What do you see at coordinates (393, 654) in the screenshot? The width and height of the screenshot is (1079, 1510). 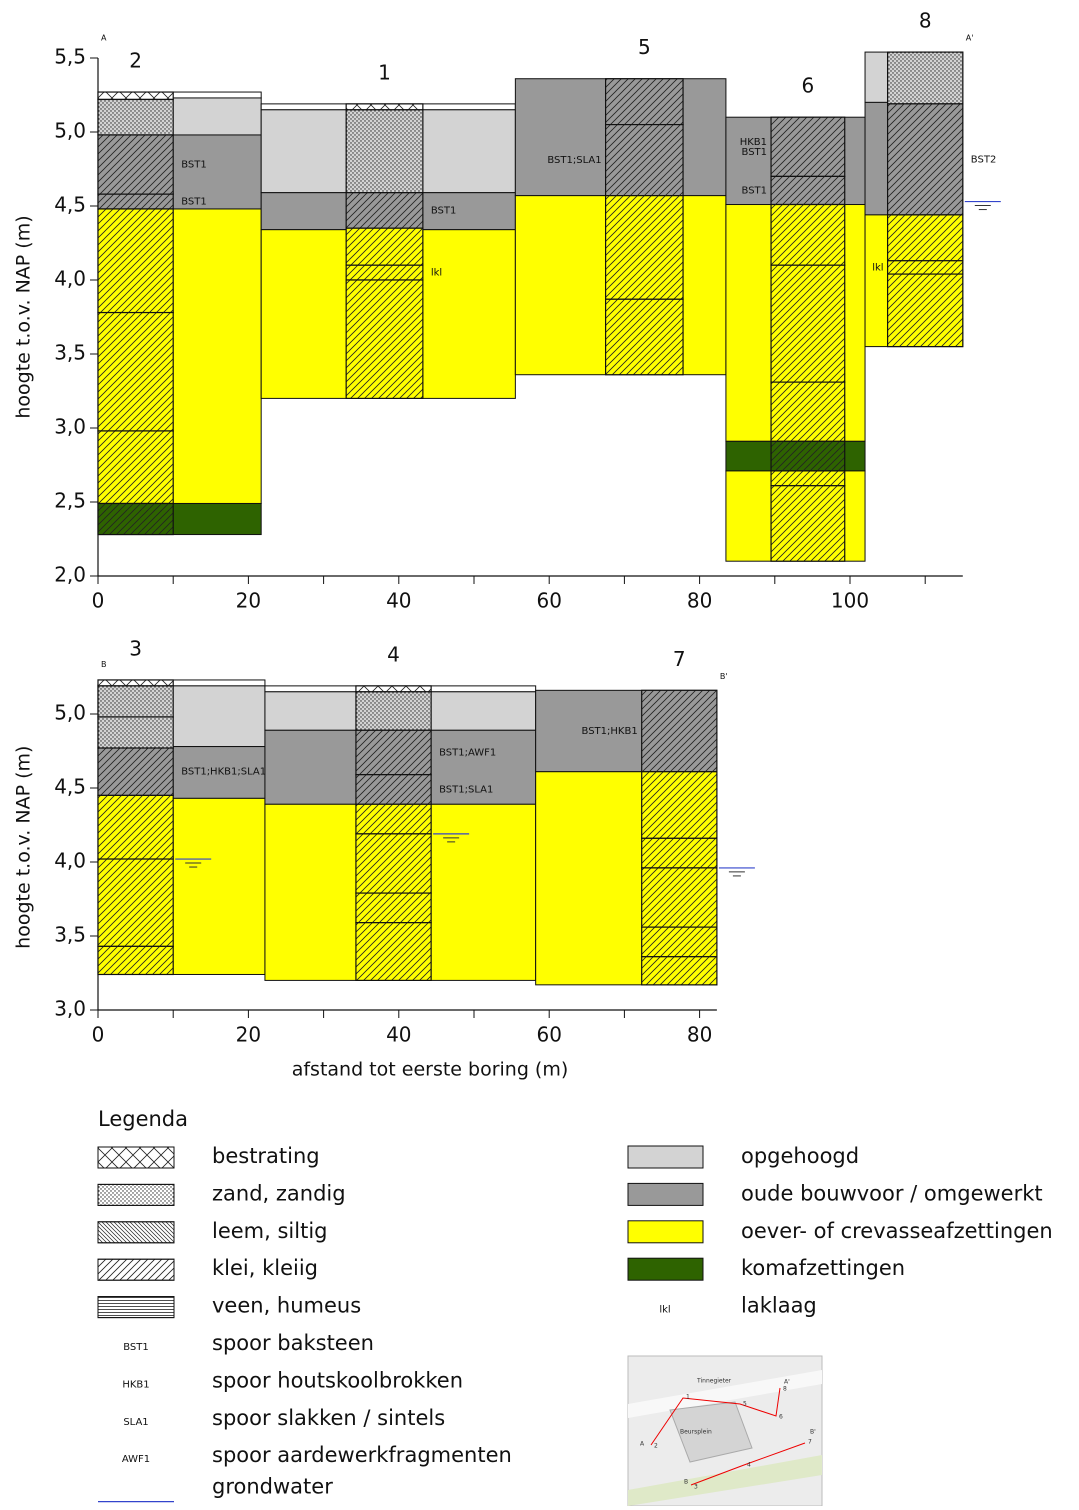 I see `borehole-label: 4` at bounding box center [393, 654].